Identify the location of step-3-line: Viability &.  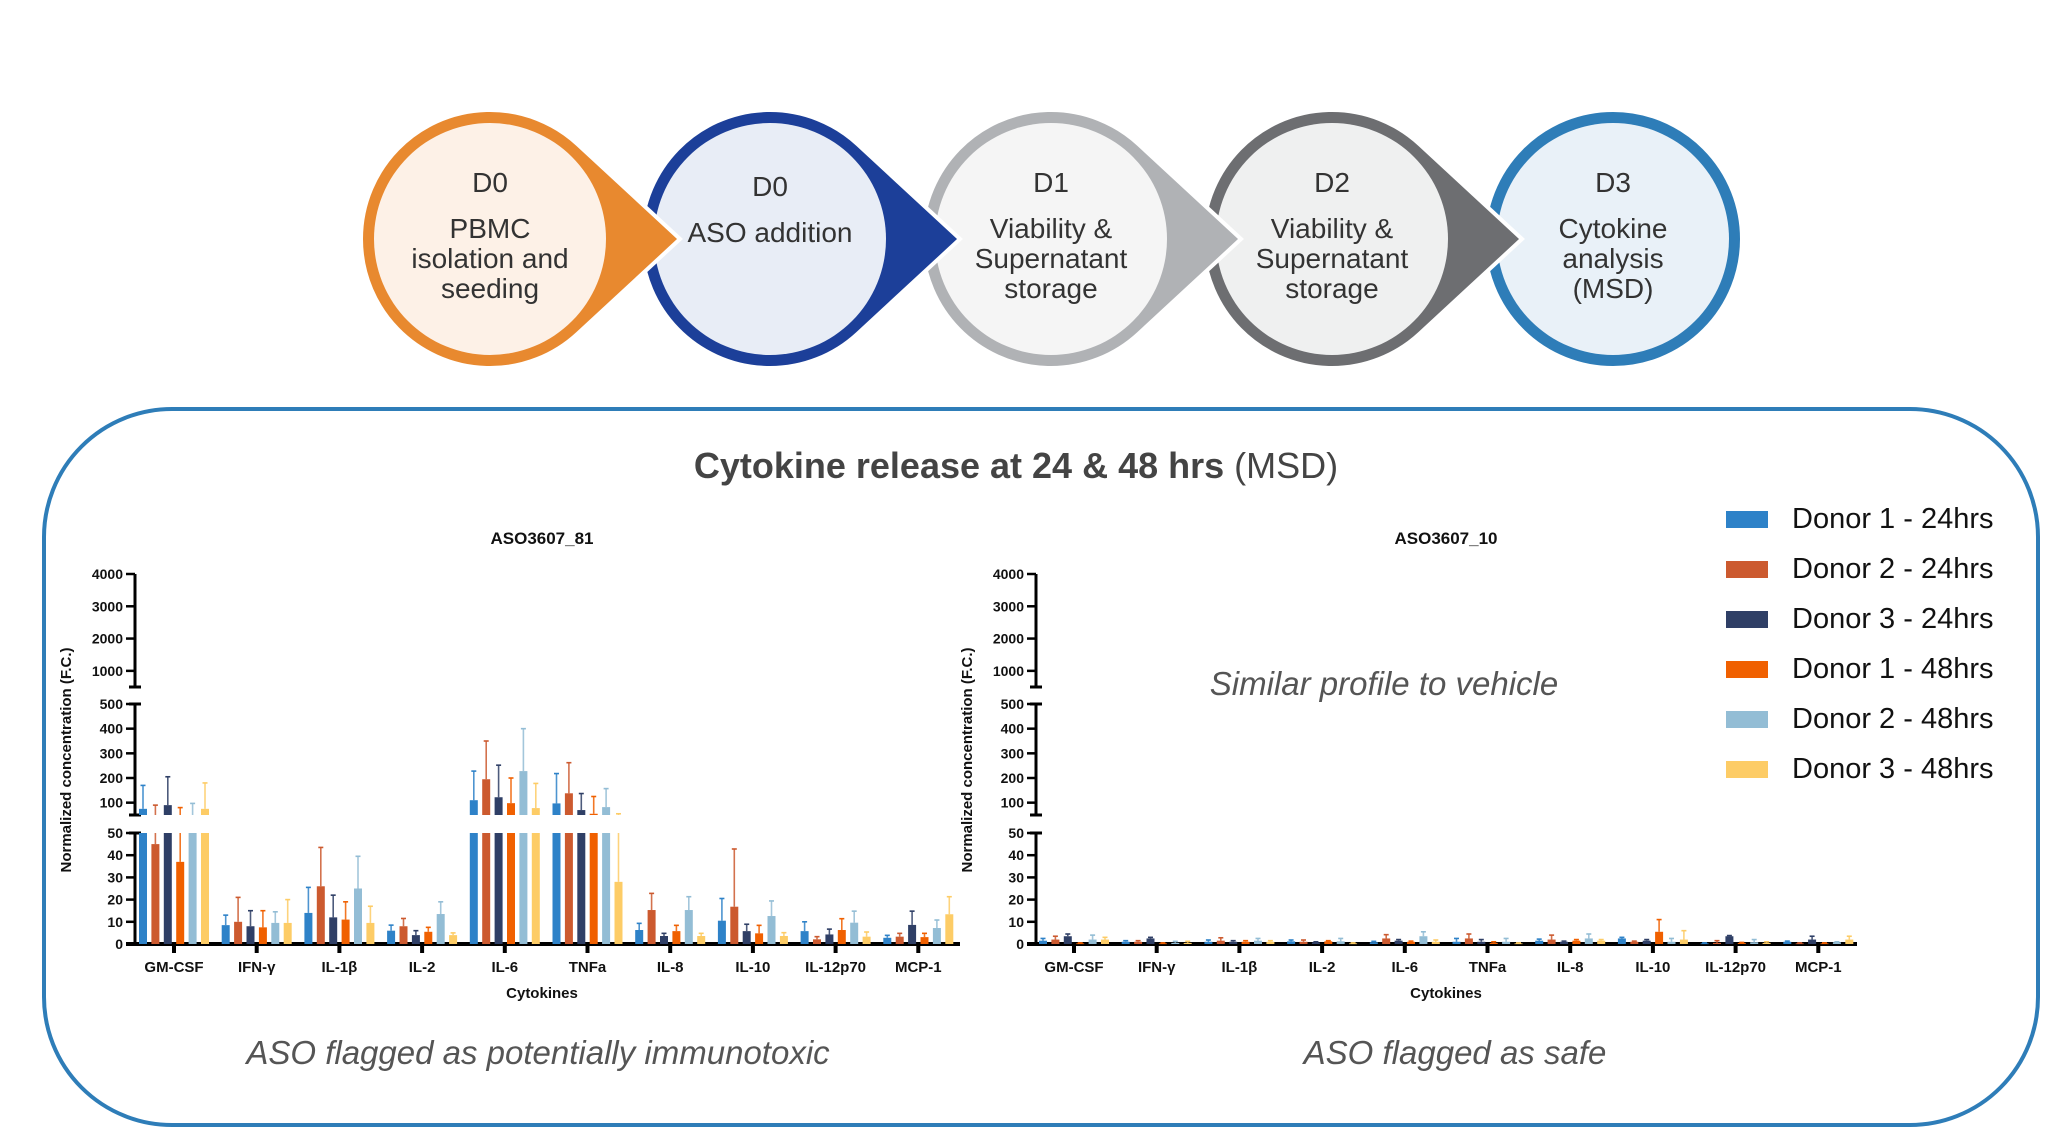
(1051, 228).